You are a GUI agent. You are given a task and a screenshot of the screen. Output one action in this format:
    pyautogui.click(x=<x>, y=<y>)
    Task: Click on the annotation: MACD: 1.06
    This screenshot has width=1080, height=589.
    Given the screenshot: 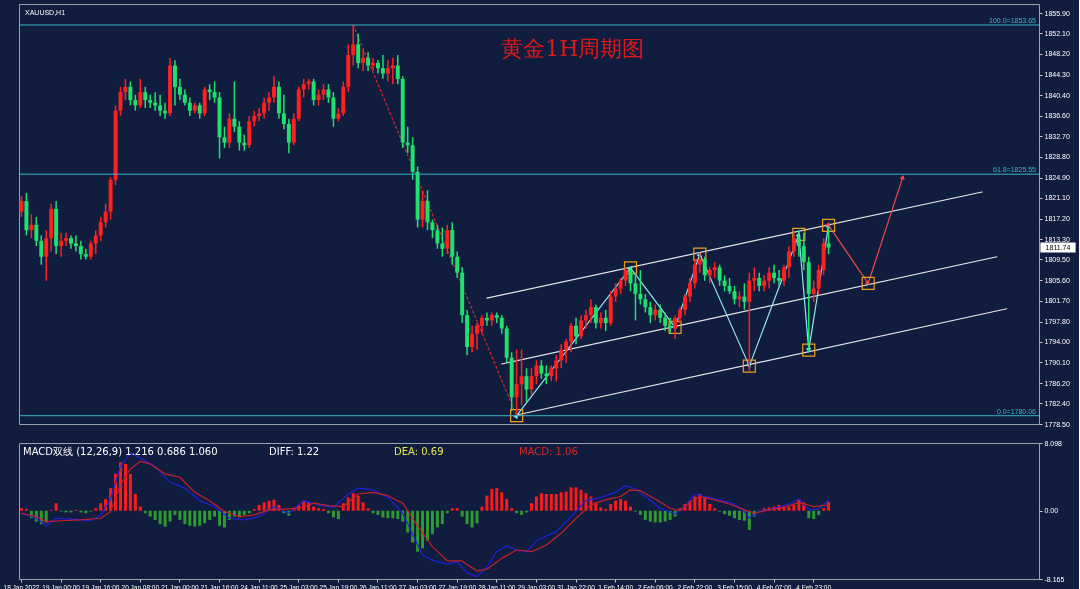 What is the action you would take?
    pyautogui.click(x=548, y=451)
    